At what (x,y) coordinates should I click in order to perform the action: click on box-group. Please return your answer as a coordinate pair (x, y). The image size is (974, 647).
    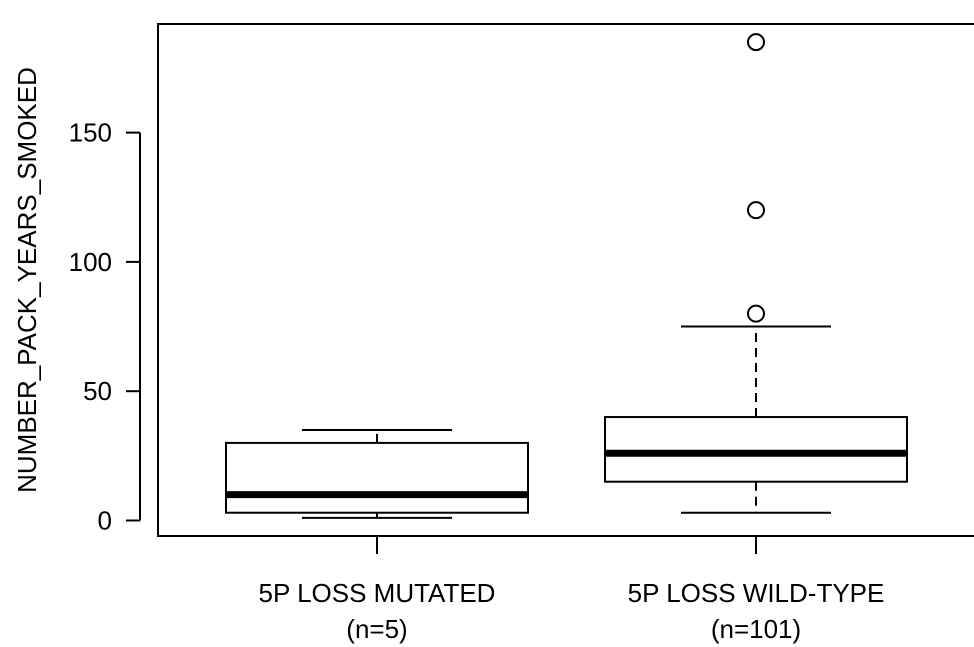
    Looking at the image, I should click on (377, 473).